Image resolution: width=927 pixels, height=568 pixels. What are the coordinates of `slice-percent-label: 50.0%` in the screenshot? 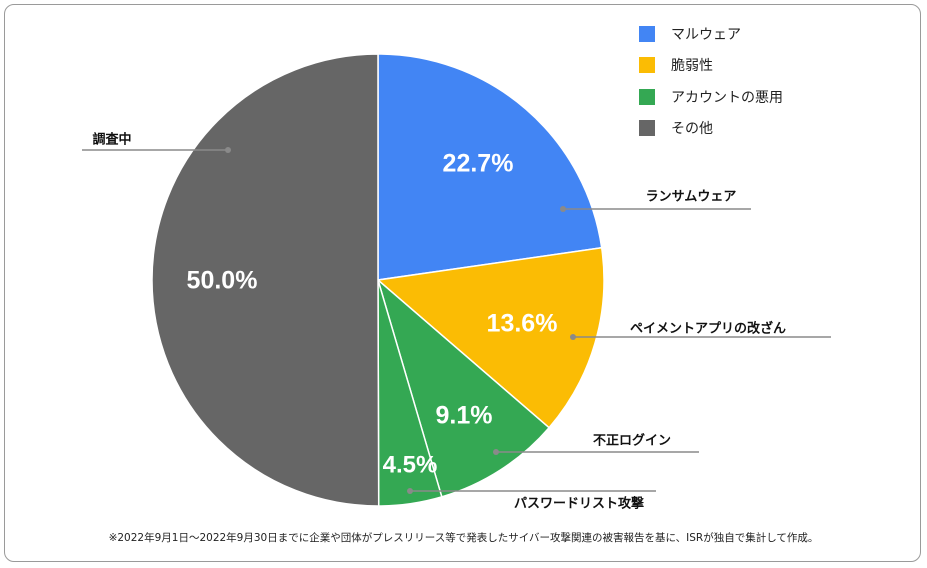 It's located at (222, 281).